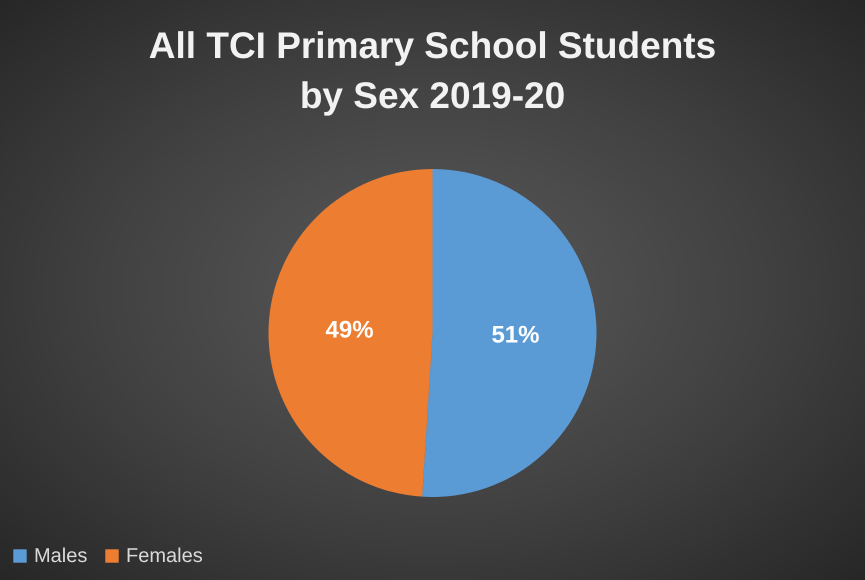 The image size is (865, 580). What do you see at coordinates (432, 70) in the screenshot?
I see `chart-title: All TCI Primary School Students by Sex 2019-20` at bounding box center [432, 70].